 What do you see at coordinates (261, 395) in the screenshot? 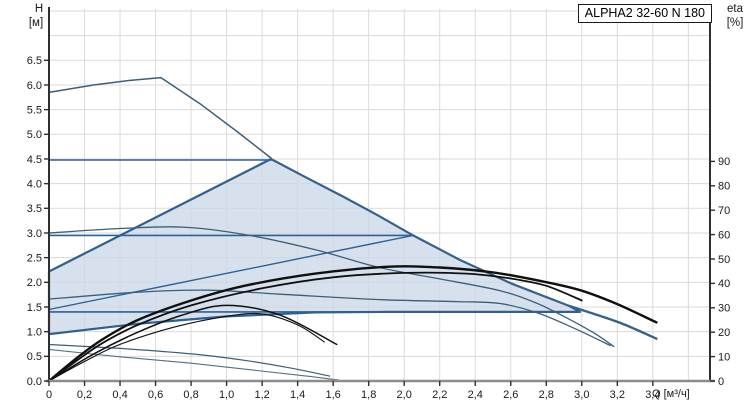
I see `x-axis-tick-label: 1,2` at bounding box center [261, 395].